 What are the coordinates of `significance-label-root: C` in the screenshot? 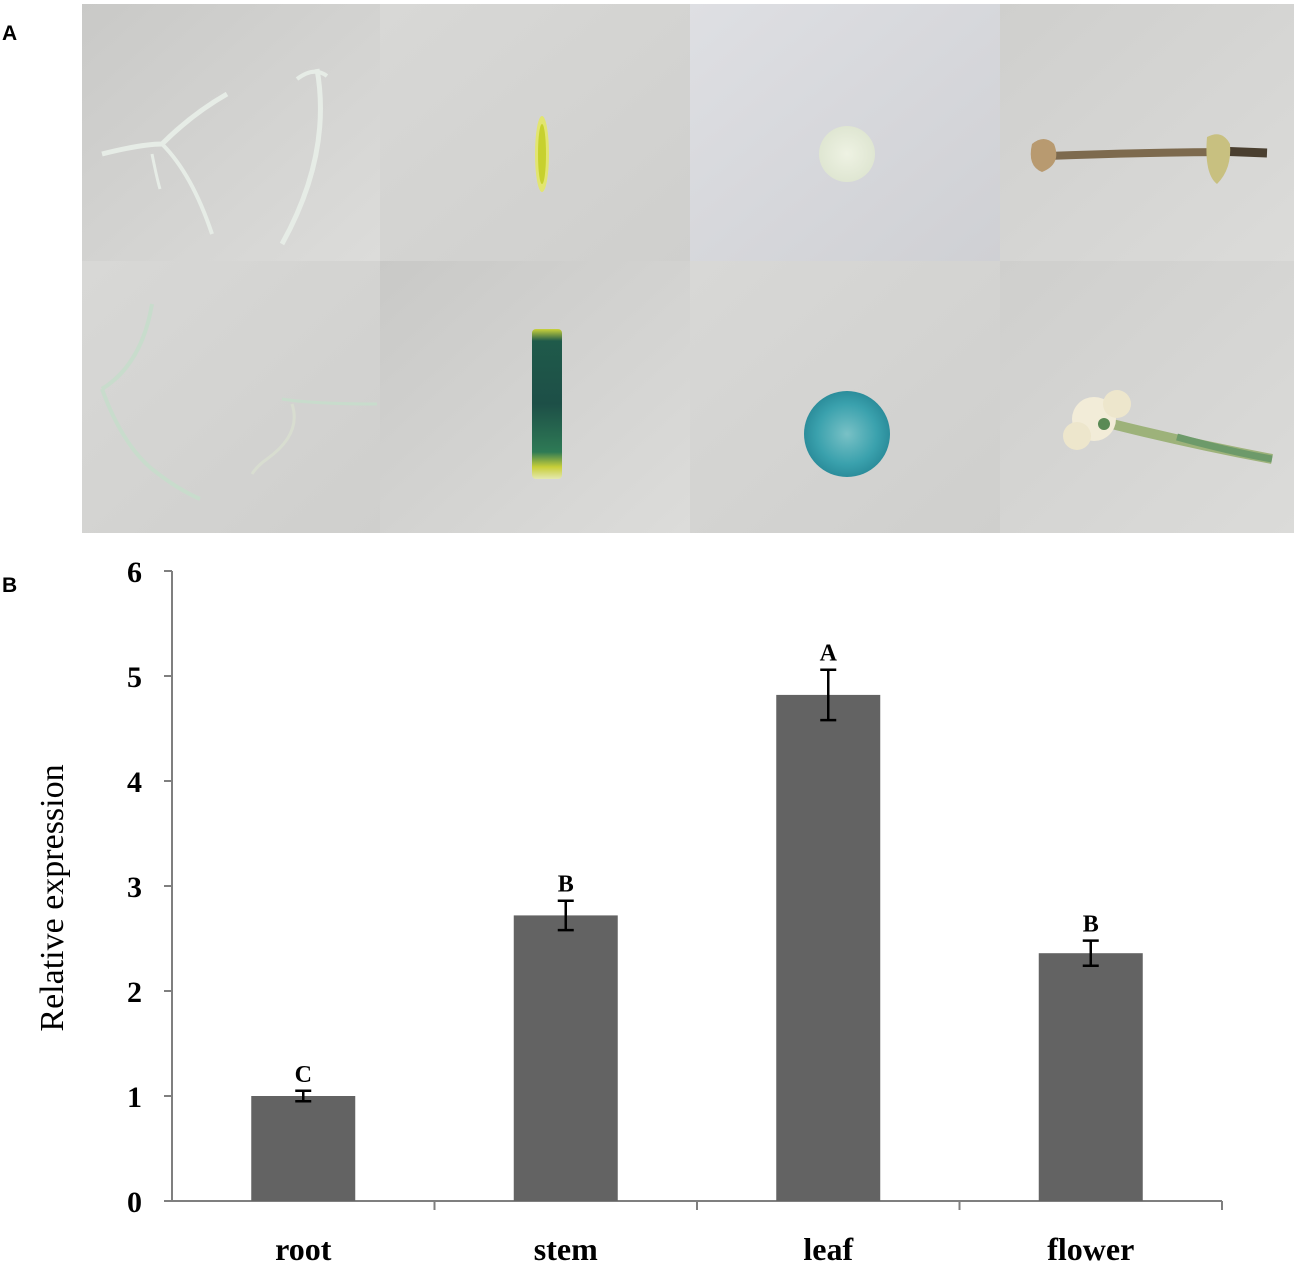 It's located at (303, 1075).